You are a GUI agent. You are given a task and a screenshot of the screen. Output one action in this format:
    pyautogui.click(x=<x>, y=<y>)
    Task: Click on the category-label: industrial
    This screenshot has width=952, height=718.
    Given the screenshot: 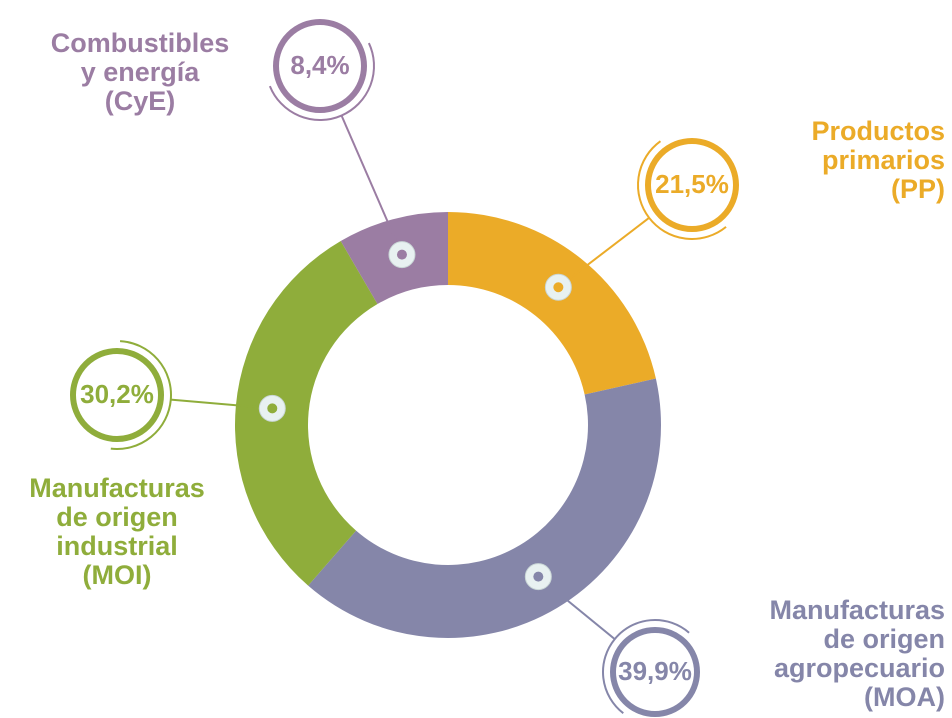 What is the action you would take?
    pyautogui.click(x=117, y=546)
    